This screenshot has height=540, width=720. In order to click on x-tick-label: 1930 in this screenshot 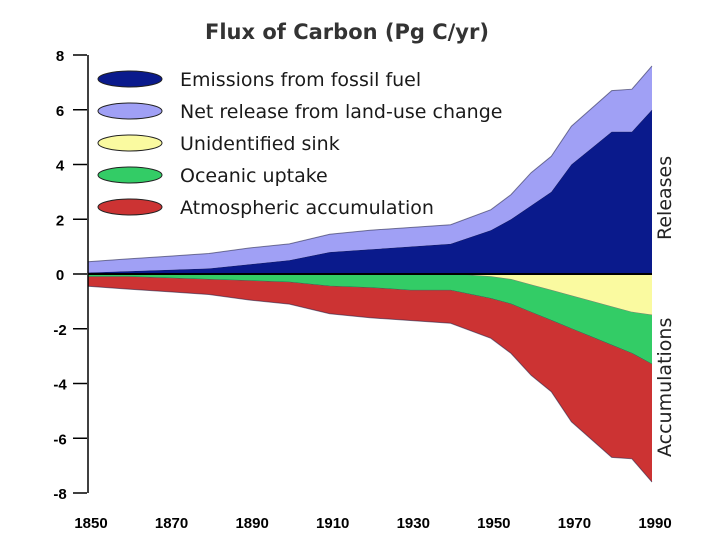, I will do `click(413, 523)`.